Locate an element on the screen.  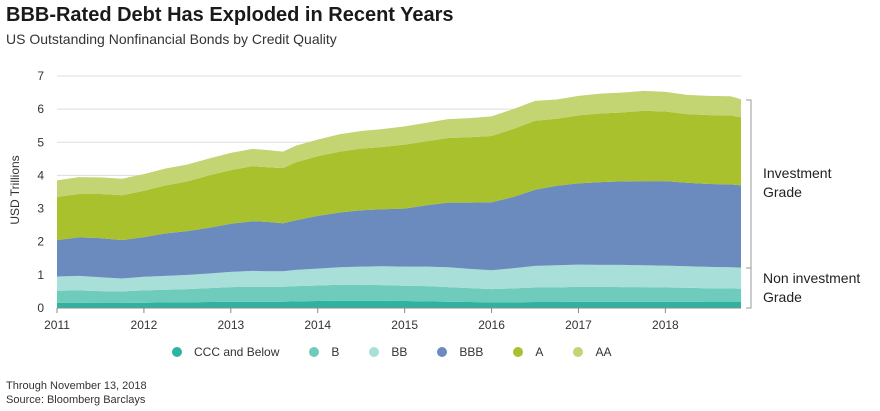
legend-label: B is located at coordinates (335, 352).